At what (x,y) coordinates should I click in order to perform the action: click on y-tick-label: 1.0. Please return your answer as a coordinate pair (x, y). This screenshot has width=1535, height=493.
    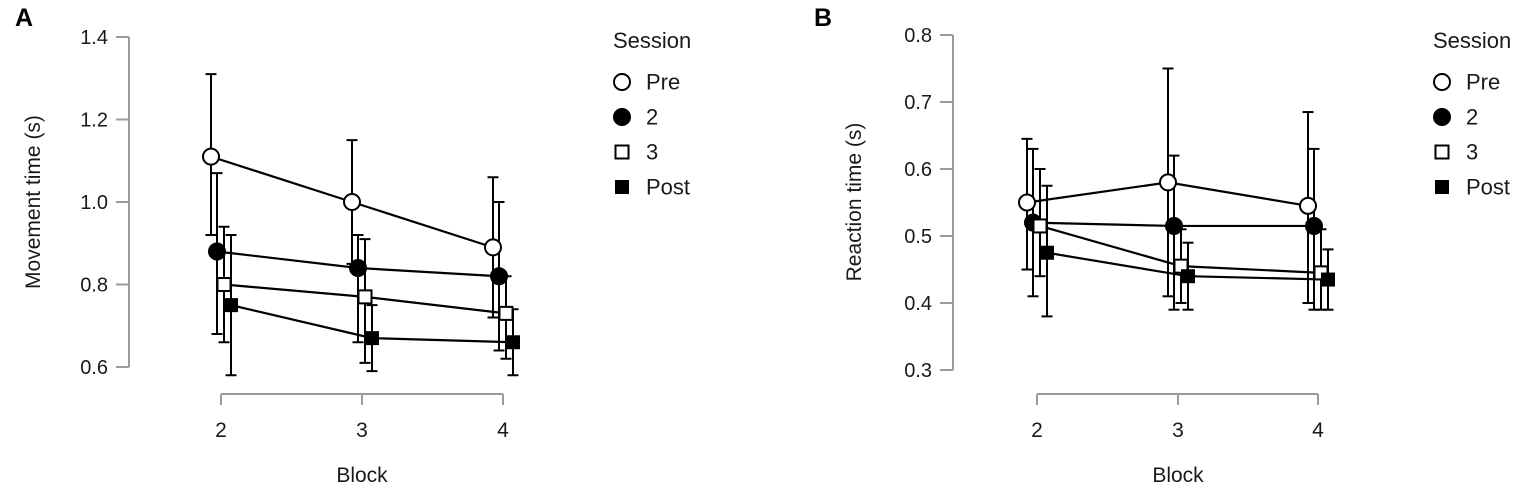
    Looking at the image, I should click on (94, 203).